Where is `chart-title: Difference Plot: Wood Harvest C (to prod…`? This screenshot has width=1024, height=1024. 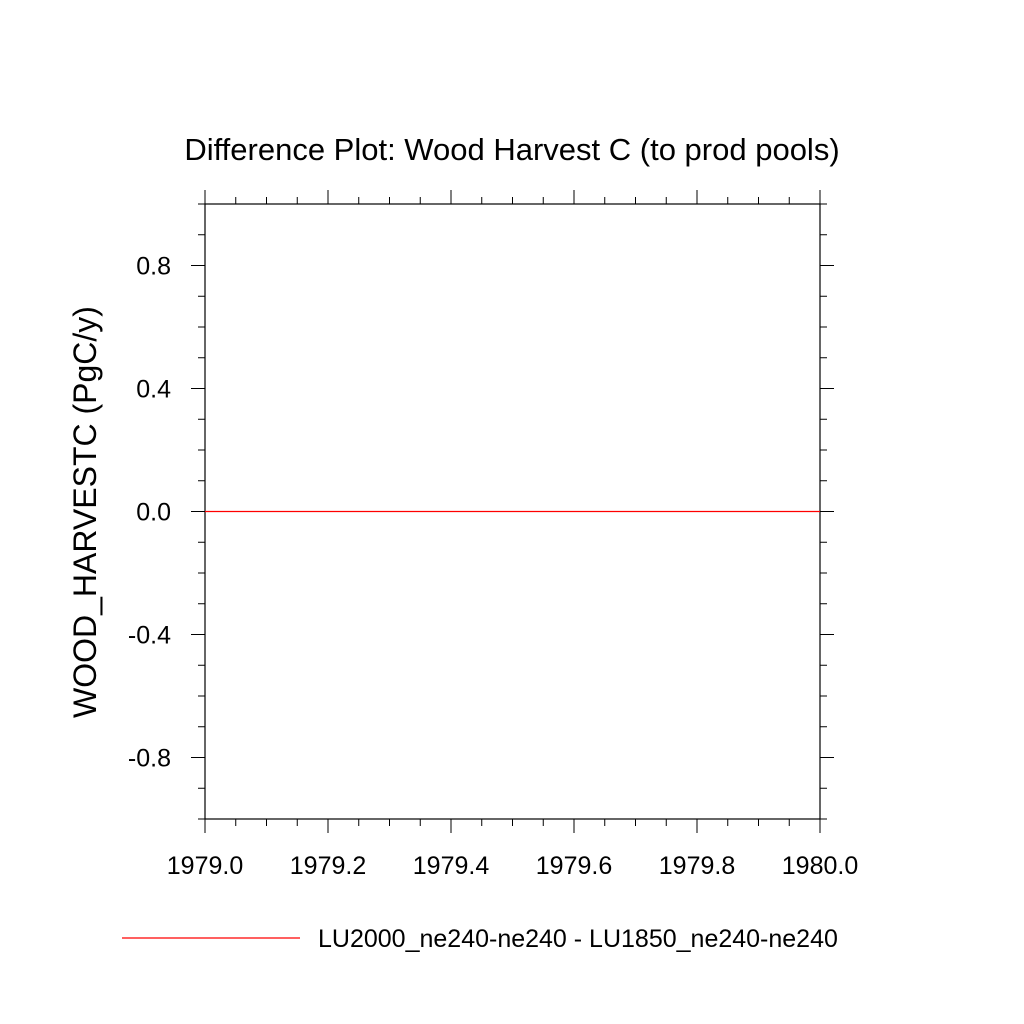 chart-title: Difference Plot: Wood Harvest C (to prod… is located at coordinates (511, 149).